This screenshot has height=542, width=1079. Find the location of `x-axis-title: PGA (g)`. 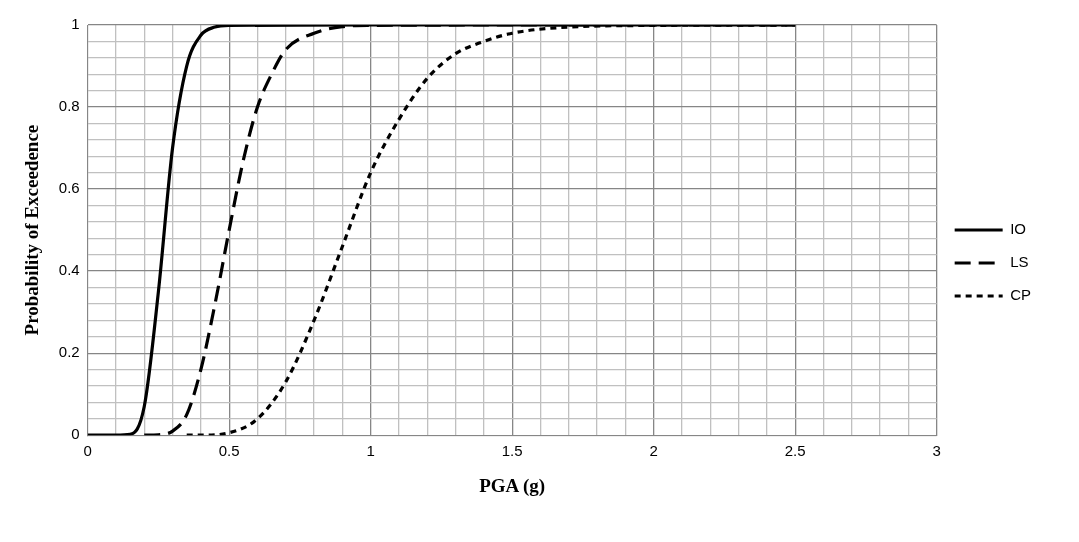

x-axis-title: PGA (g) is located at coordinates (512, 485).